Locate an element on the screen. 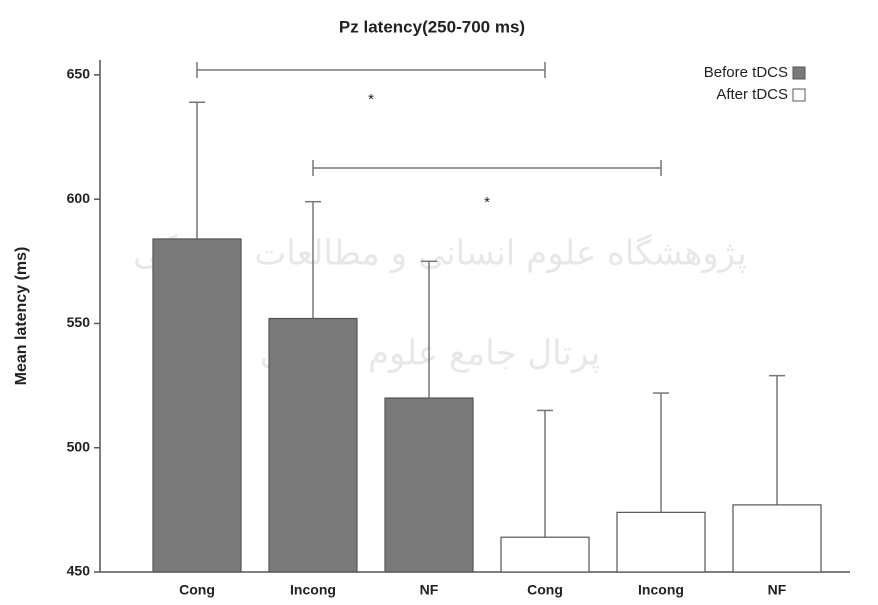 This screenshot has width=878, height=605. legend-label: Before tDCS is located at coordinates (746, 72).